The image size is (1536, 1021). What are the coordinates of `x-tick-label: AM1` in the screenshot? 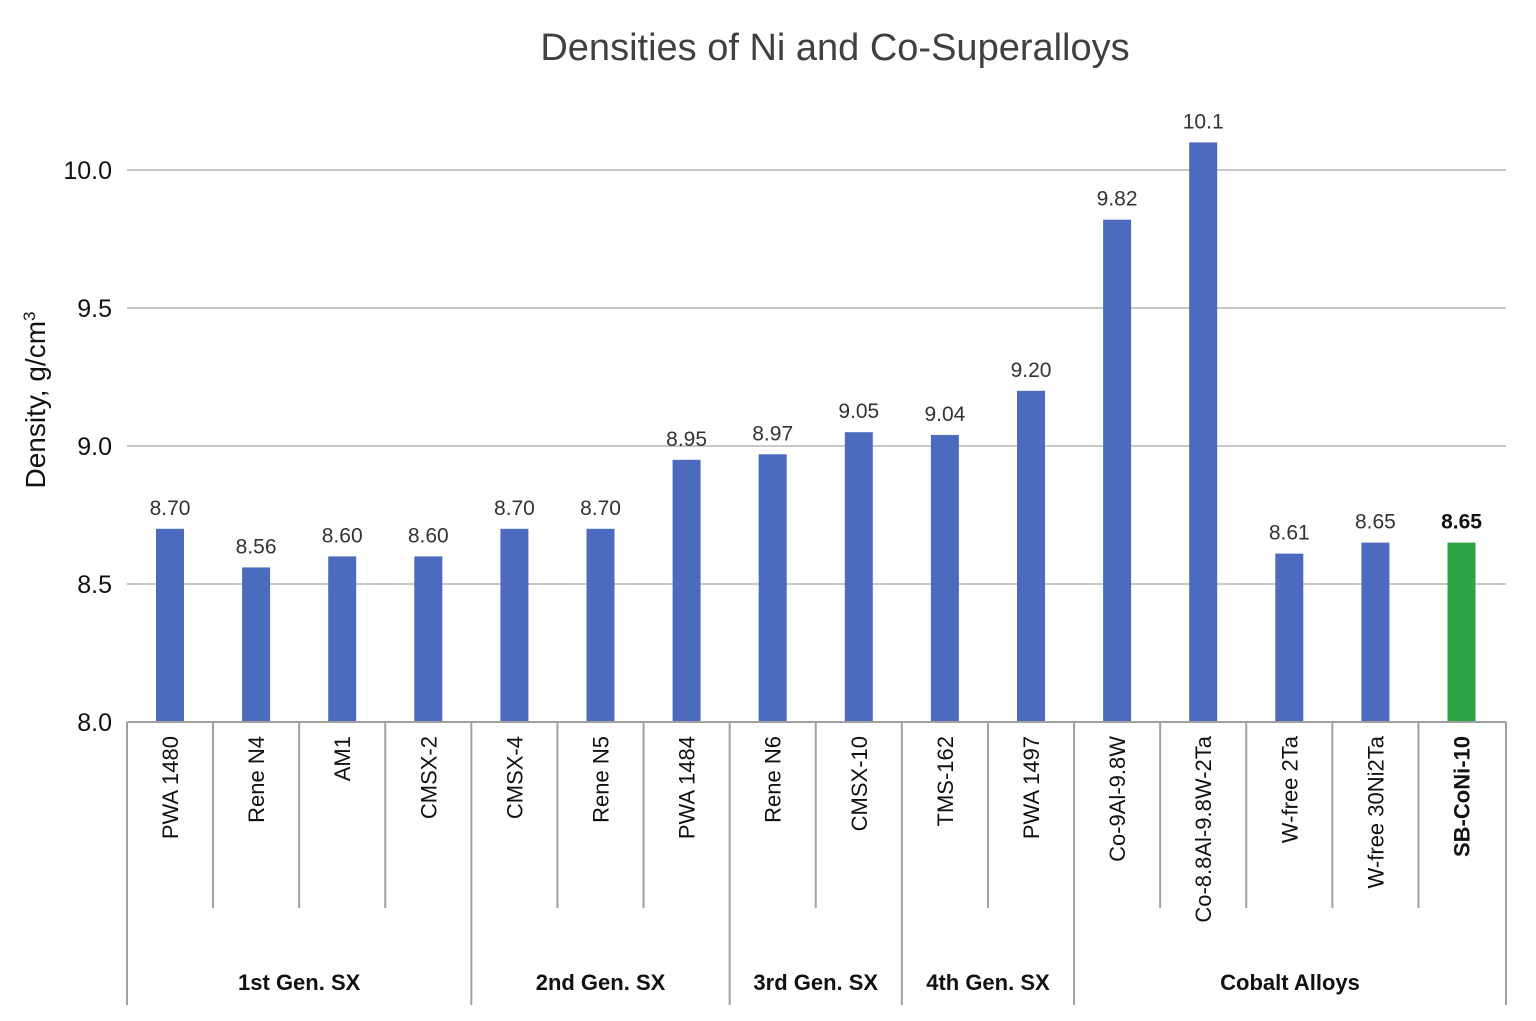 It's located at (342, 758).